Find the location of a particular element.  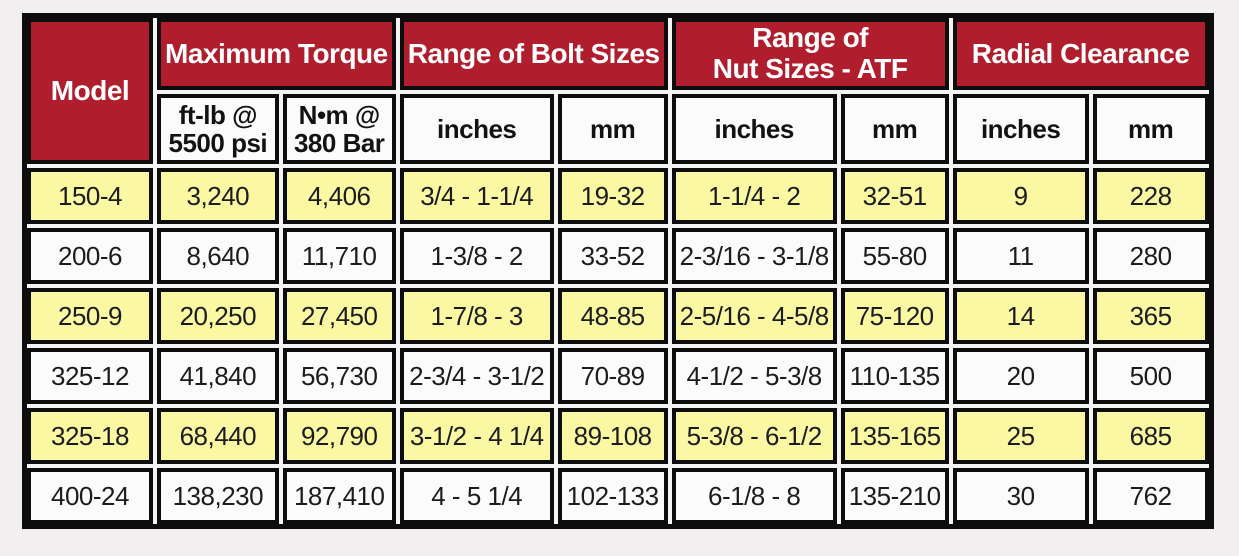

cell-torque-nm: 11,710 is located at coordinates (339, 256).